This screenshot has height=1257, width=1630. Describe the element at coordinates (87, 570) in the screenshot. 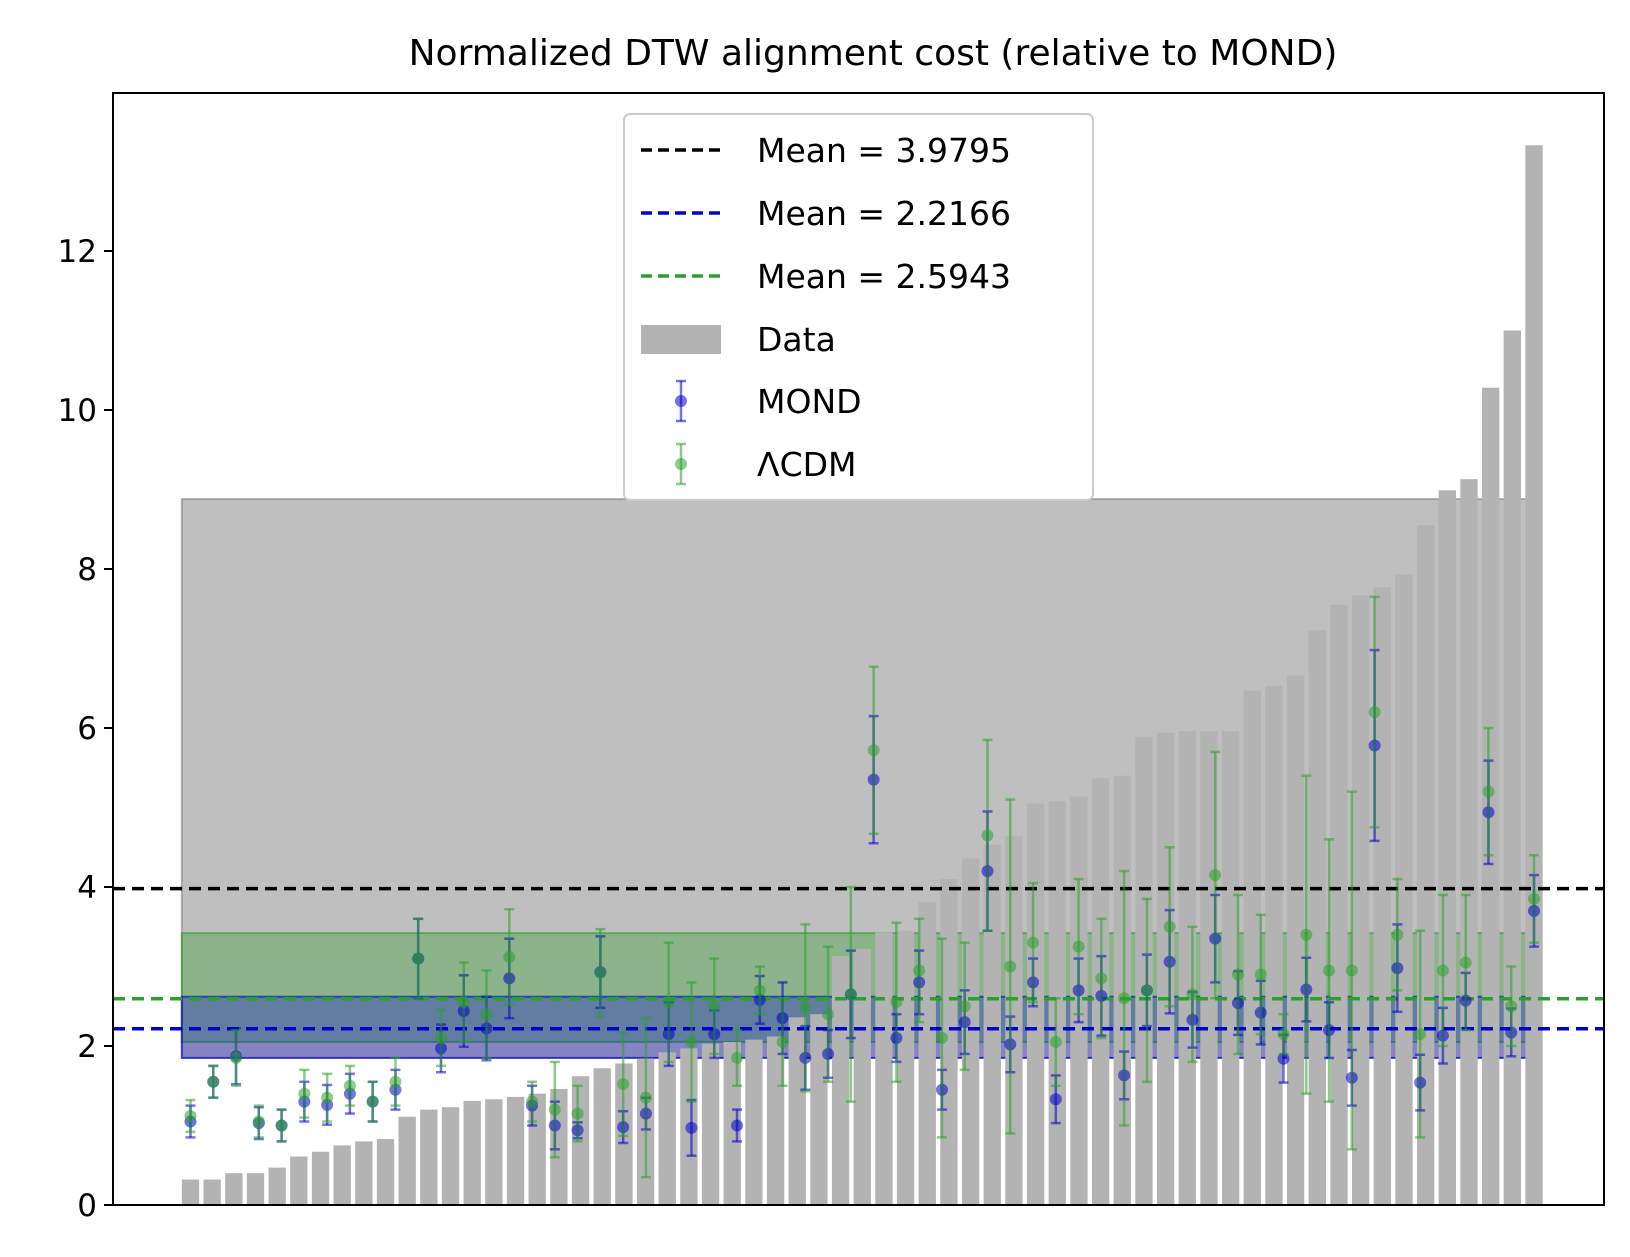

I see `y-tick-label: 8` at that location.